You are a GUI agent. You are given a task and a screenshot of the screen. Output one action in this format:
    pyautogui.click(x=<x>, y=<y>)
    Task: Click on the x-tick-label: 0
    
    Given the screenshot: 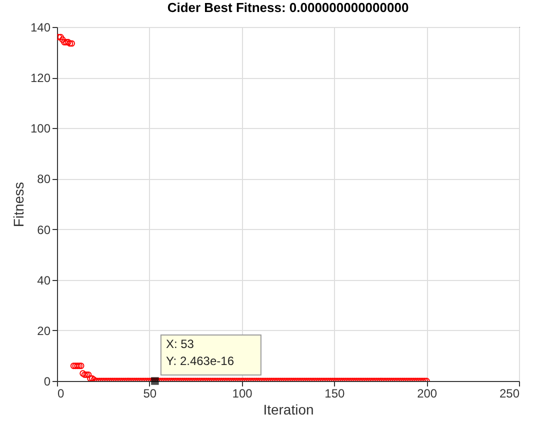 What is the action you would take?
    pyautogui.click(x=61, y=393)
    